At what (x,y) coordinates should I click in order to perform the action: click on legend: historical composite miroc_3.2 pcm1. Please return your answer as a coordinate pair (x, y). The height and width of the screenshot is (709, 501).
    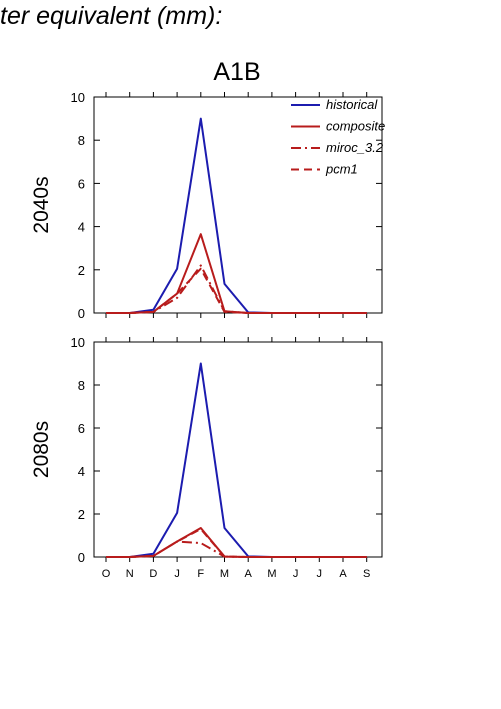
    Looking at the image, I should click on (338, 137).